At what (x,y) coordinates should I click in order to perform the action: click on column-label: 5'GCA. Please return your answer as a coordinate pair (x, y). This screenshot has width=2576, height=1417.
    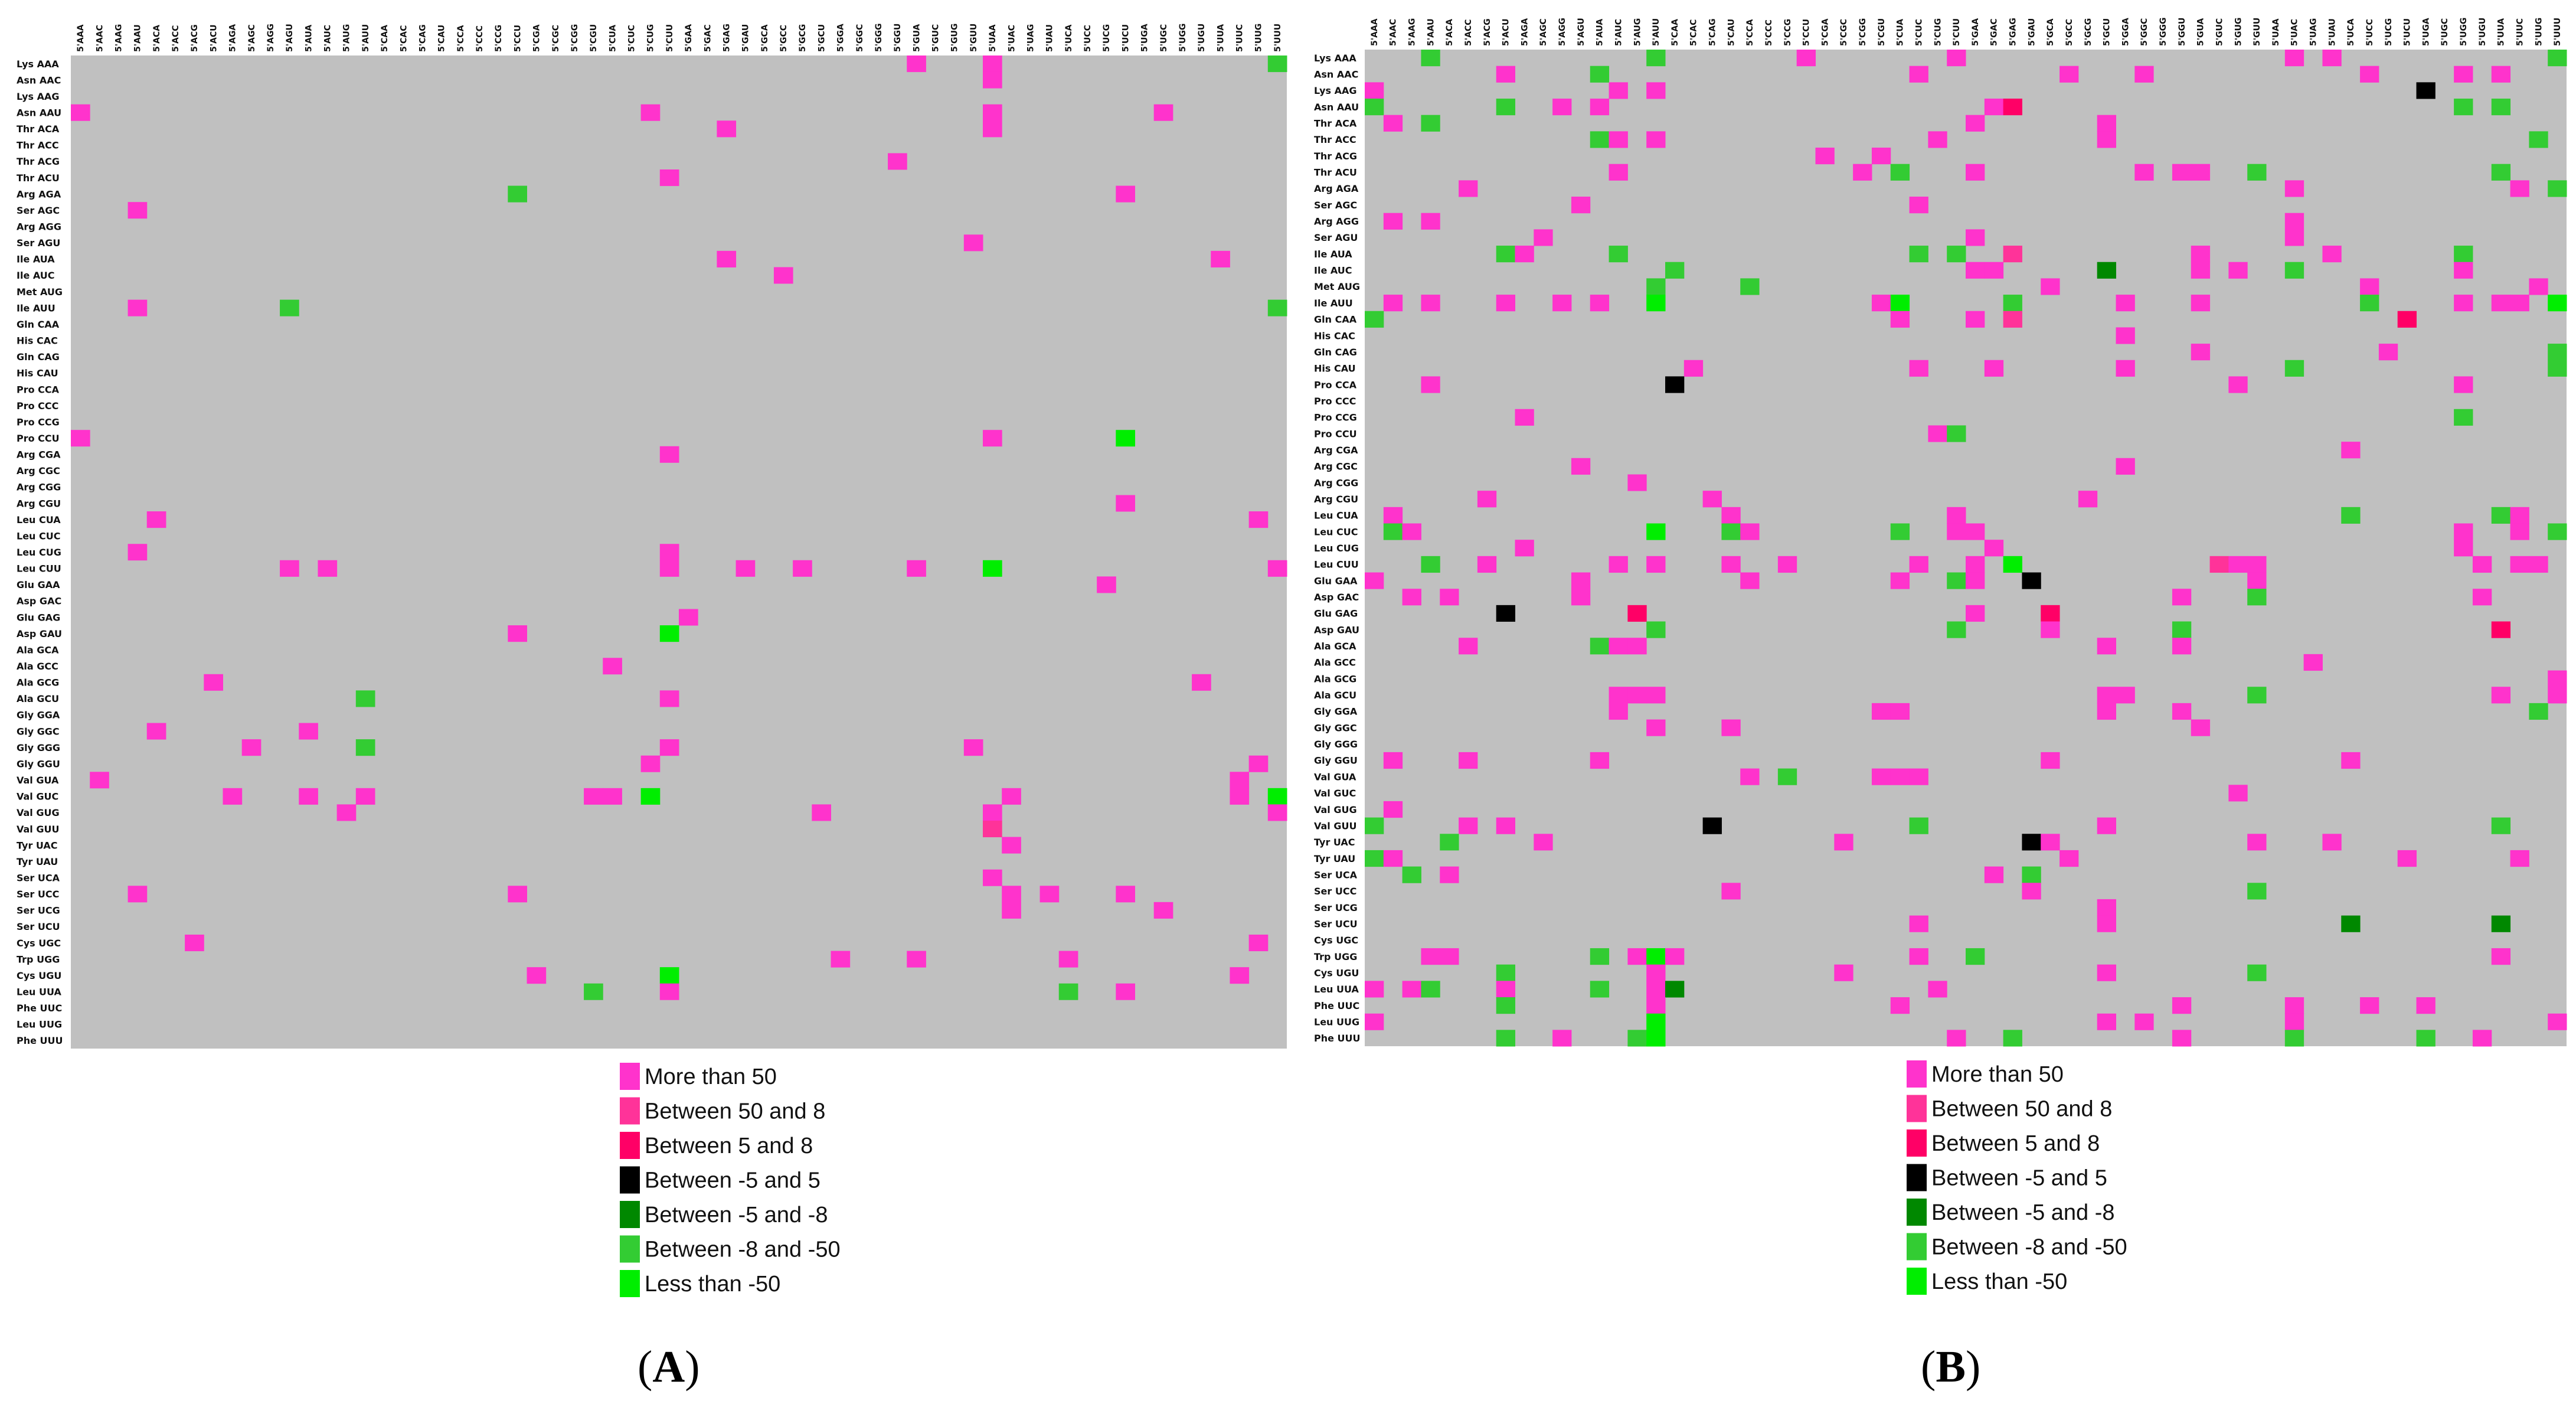
    Looking at the image, I should click on (765, 38).